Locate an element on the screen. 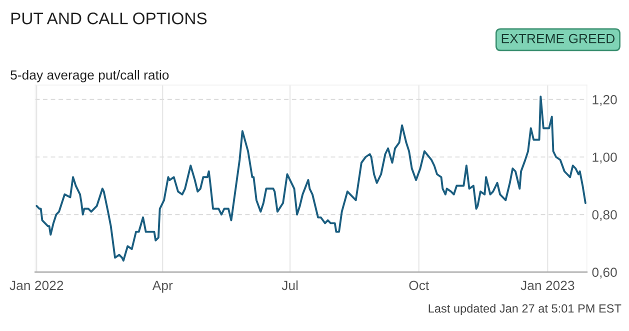 The image size is (629, 331). y-tick-label: 1,20 is located at coordinates (604, 100).